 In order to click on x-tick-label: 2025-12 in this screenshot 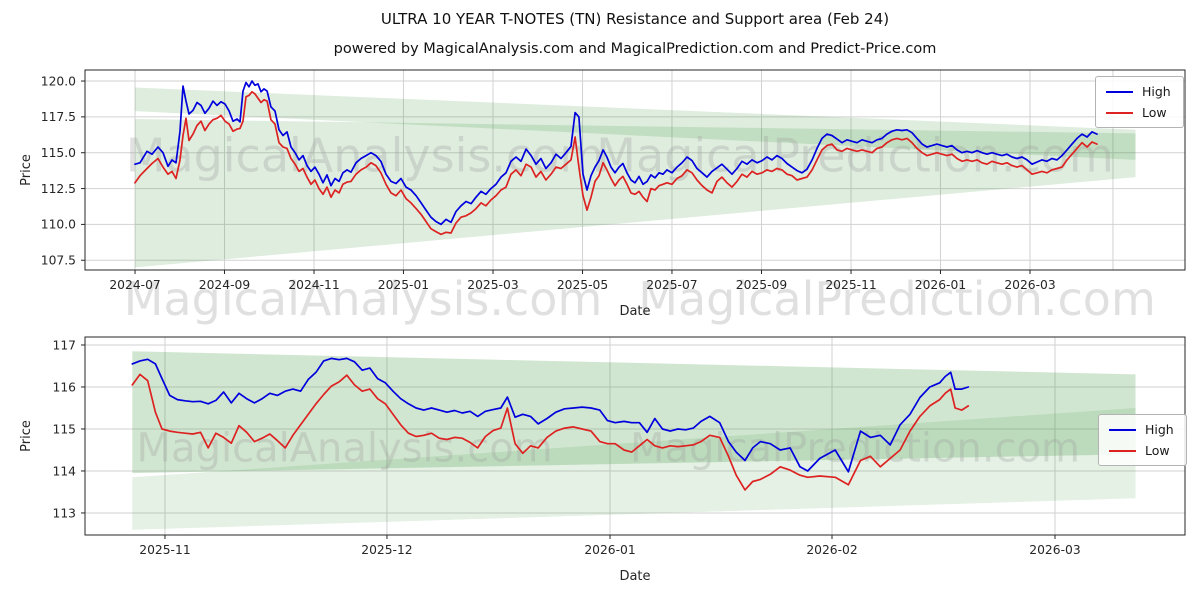, I will do `click(386, 550)`.